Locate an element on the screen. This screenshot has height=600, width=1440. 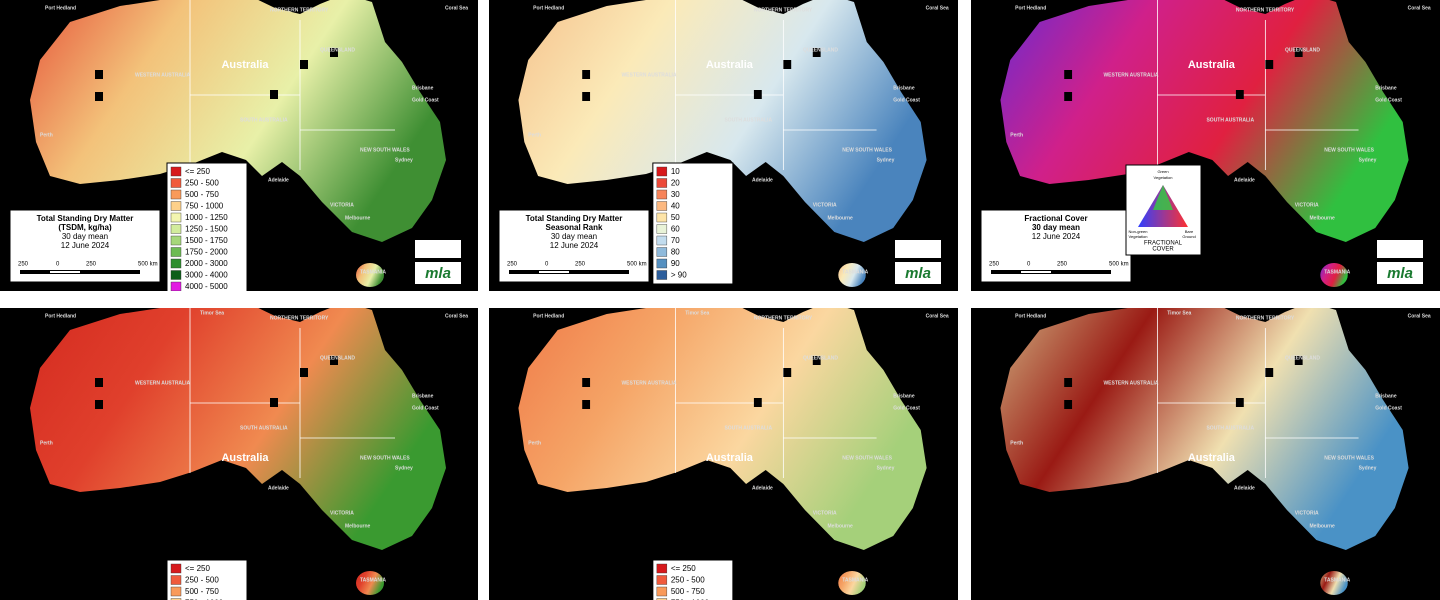
legend-label: > 90 is located at coordinates (679, 275).